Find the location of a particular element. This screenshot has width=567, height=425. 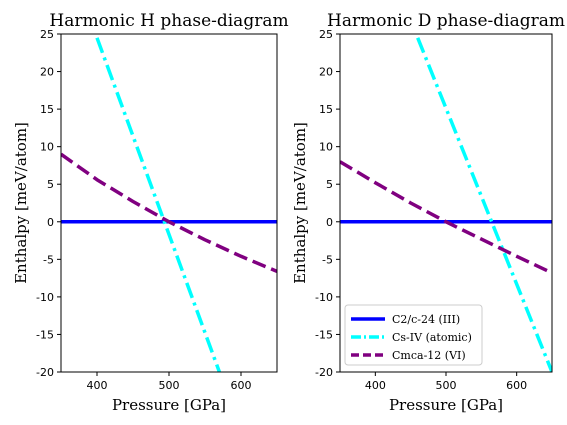

legend-label: C2/c-24 (III) is located at coordinates (426, 319).